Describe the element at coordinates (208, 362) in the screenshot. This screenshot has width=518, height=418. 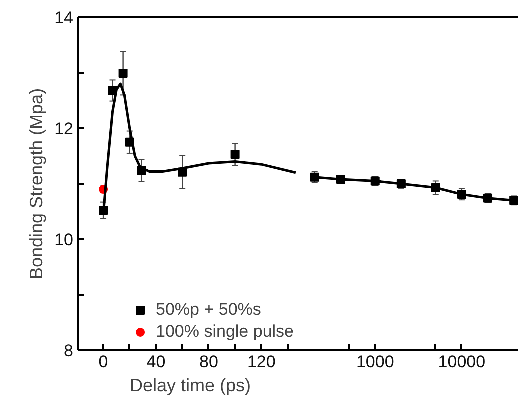
I see `x-tick-label: 80` at that location.